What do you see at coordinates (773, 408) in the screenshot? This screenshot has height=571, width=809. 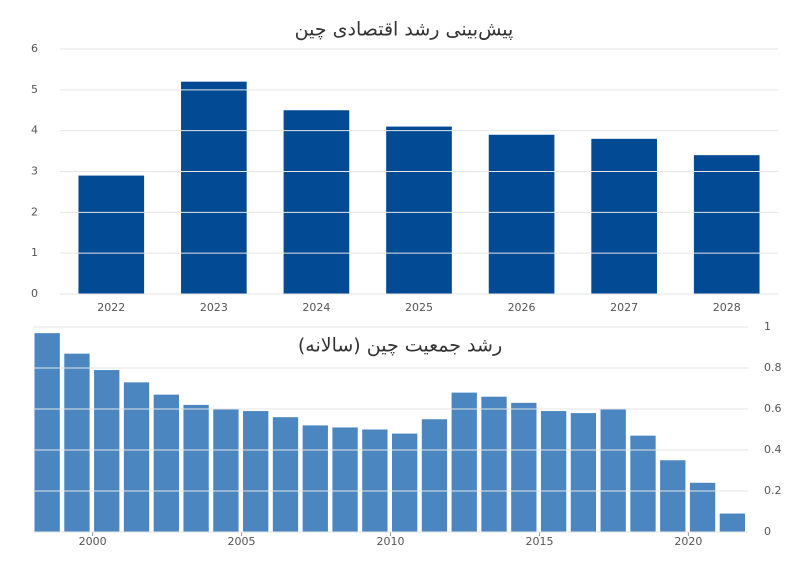 I see `y-tick-label: 0.6` at bounding box center [773, 408].